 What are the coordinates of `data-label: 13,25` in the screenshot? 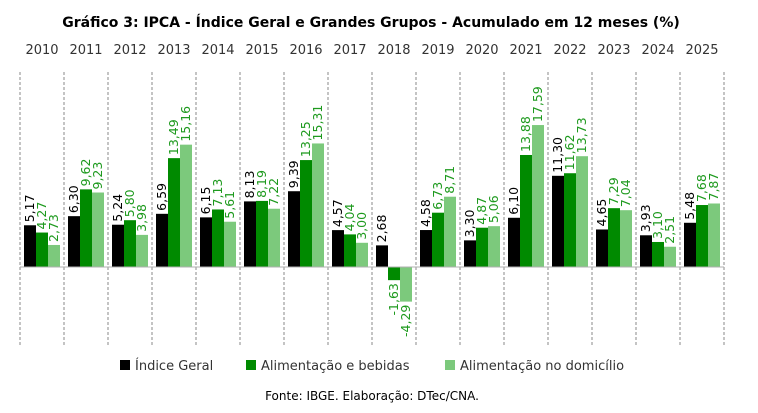 It's located at (305, 139).